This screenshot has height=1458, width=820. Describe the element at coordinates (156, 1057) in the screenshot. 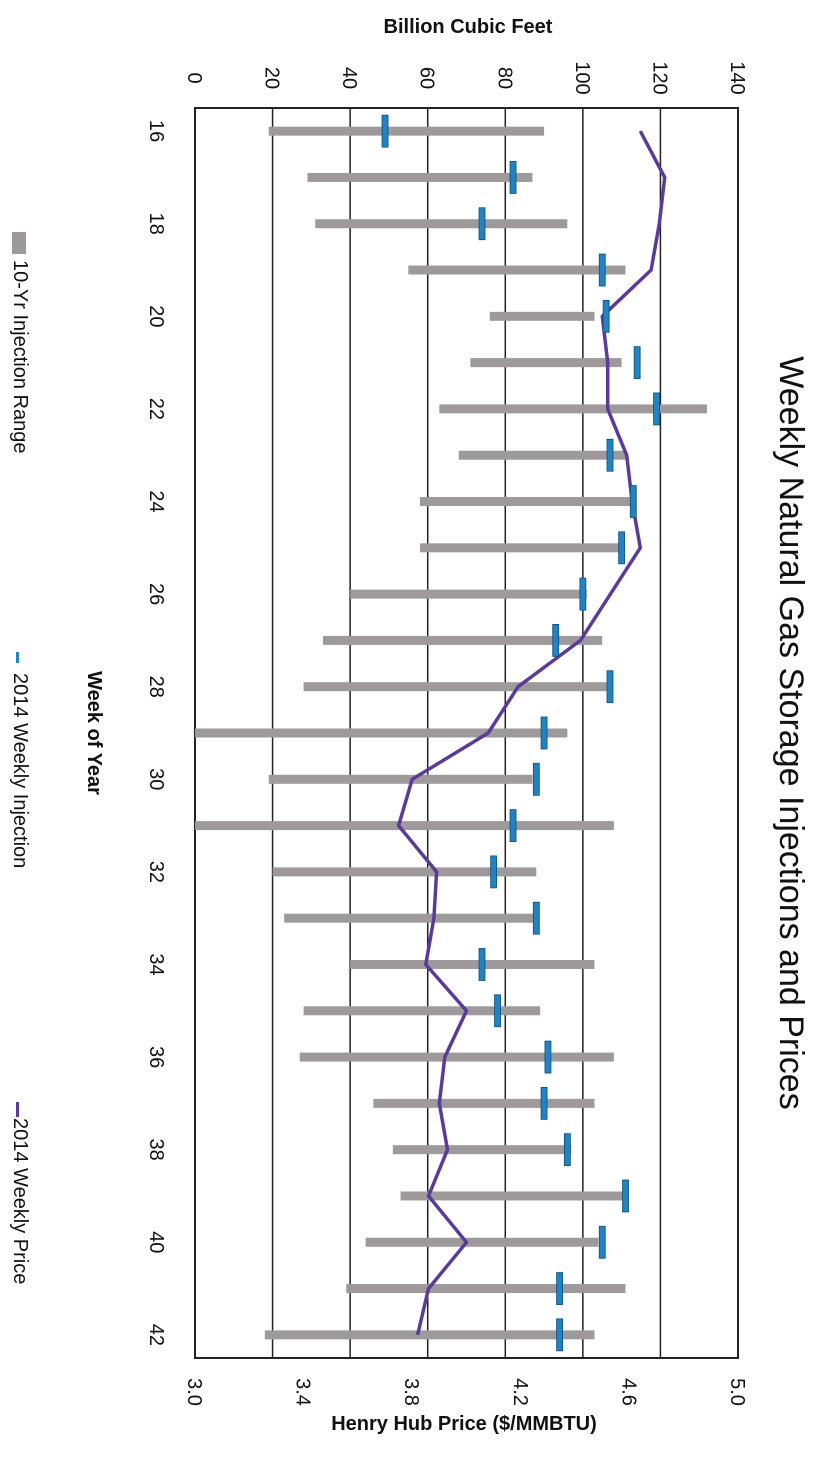

I see `x-tick-label: 36` at that location.